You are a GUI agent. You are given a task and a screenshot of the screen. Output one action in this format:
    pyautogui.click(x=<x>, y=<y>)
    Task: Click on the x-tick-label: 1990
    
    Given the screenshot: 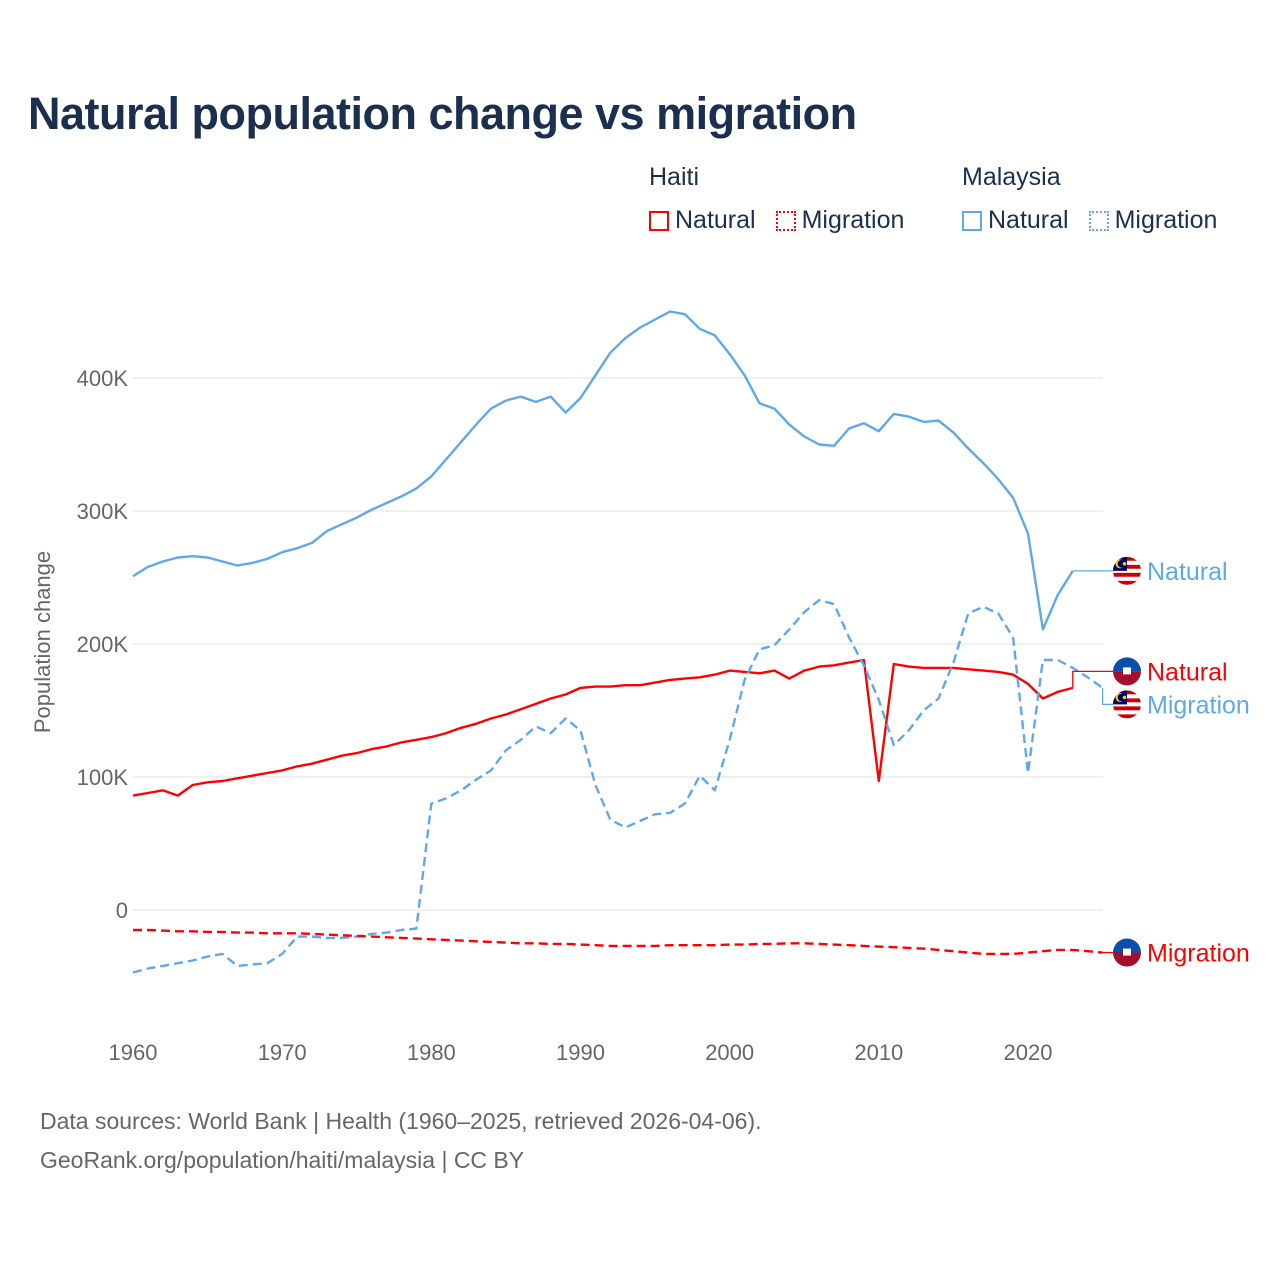 What is the action you would take?
    pyautogui.click(x=580, y=1052)
    